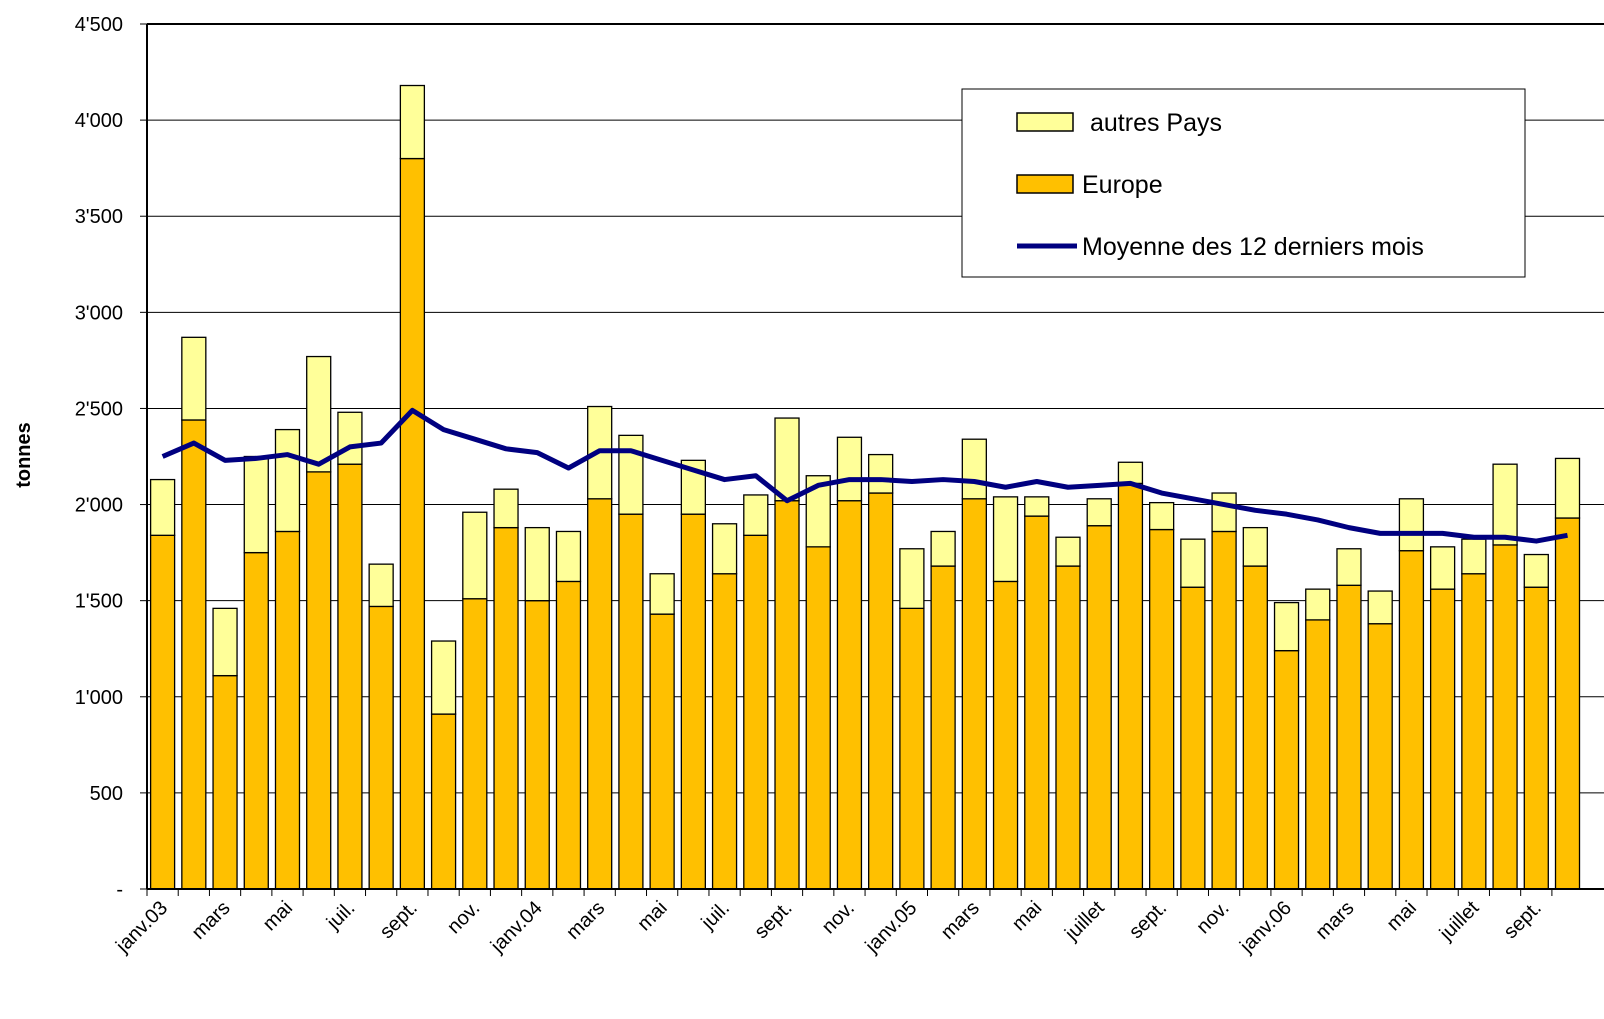 The image size is (1604, 1019). What do you see at coordinates (1265, 927) in the screenshot?
I see `x-tick-label: janv.06` at bounding box center [1265, 927].